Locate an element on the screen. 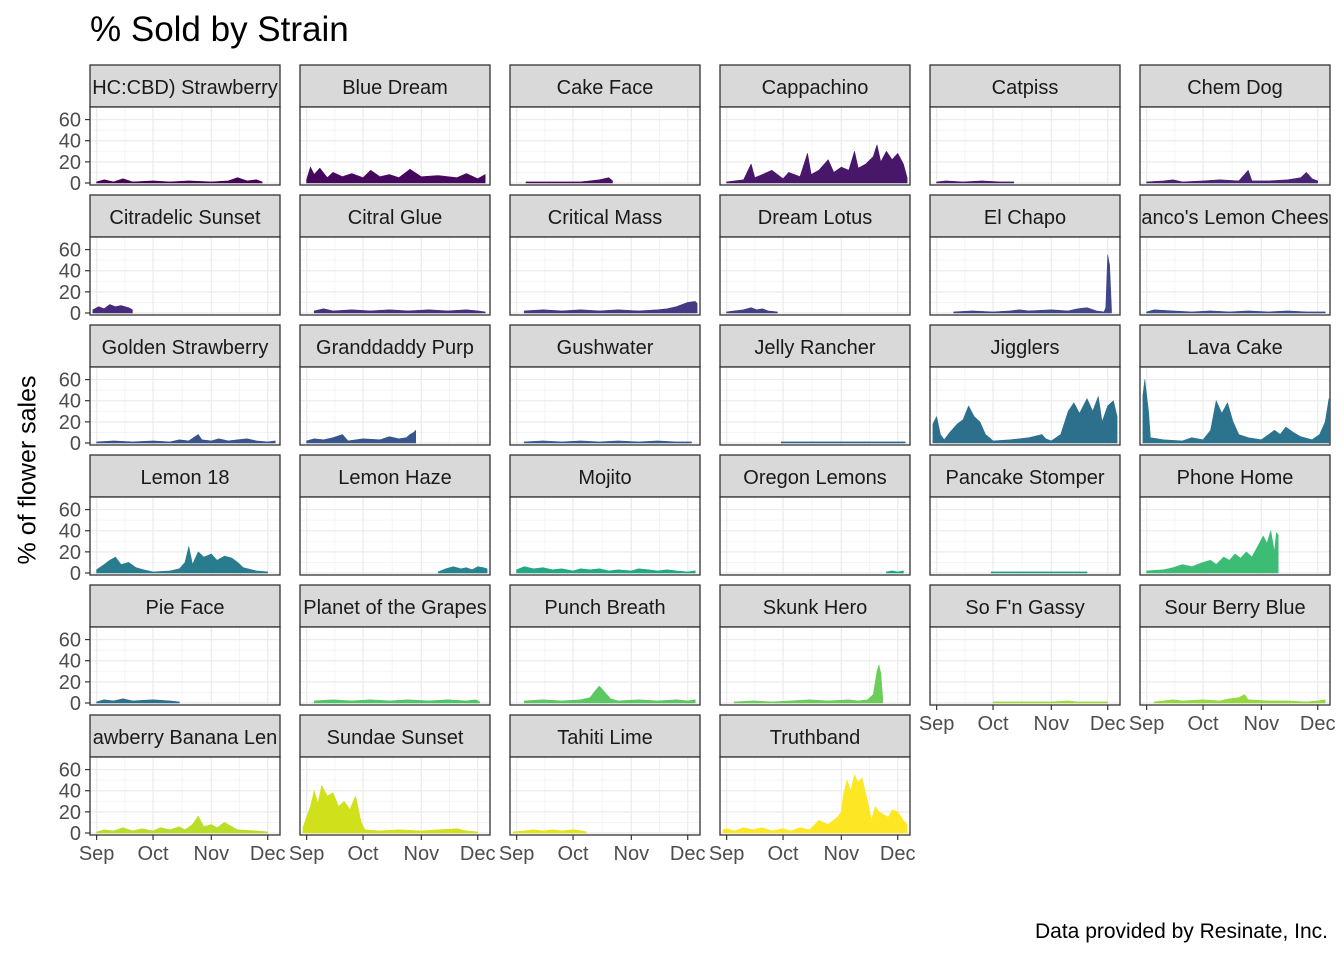  facet-panel: Jelly Rancher is located at coordinates (815, 385).